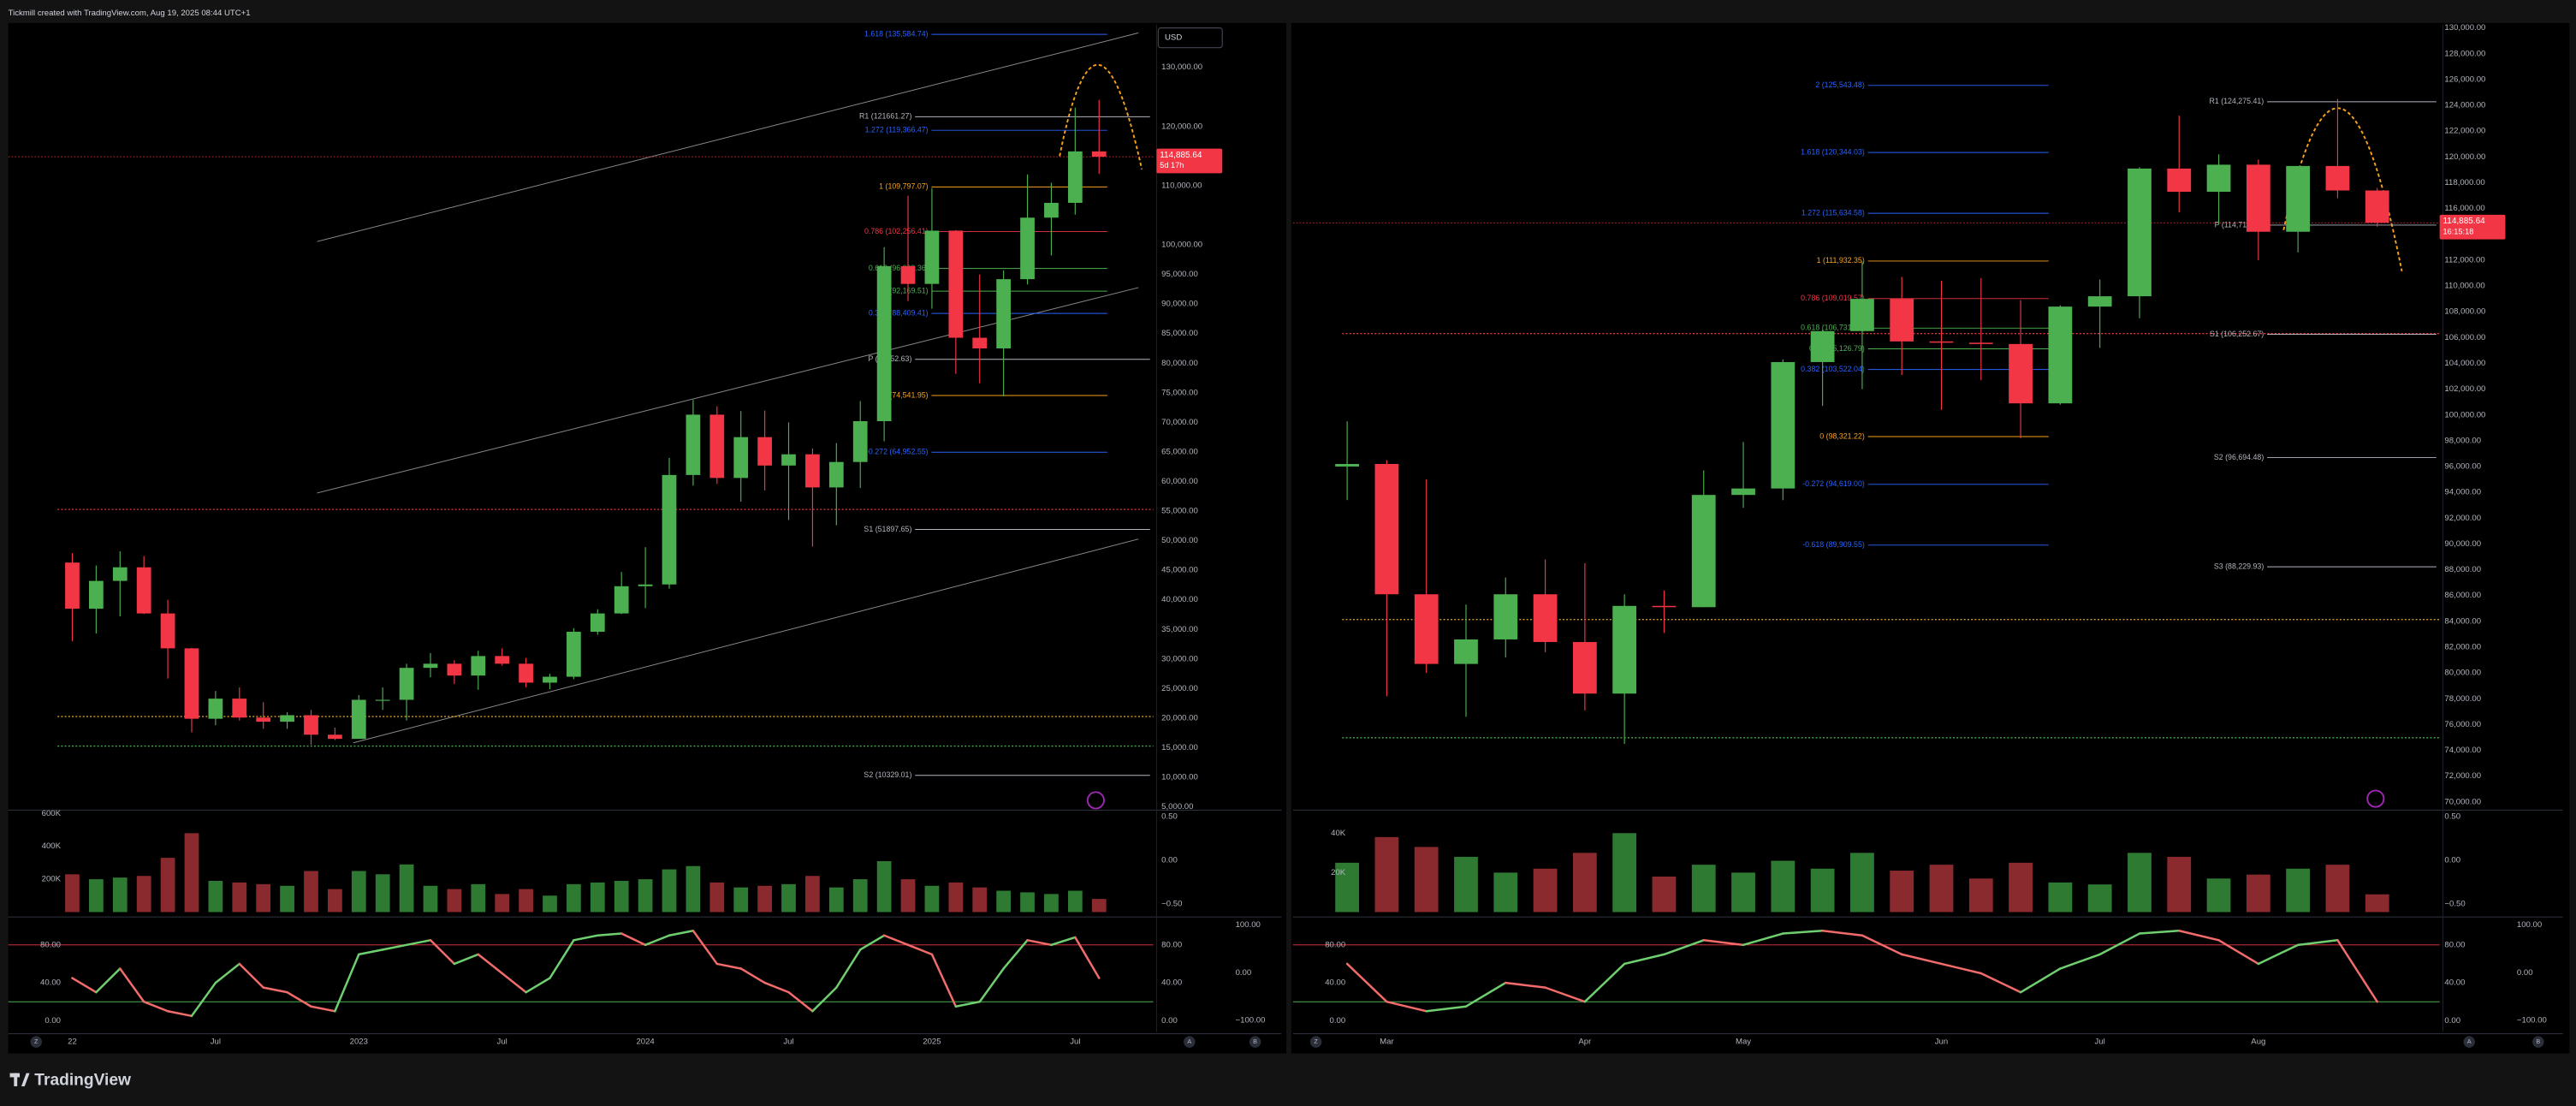  Describe the element at coordinates (2464, 221) in the screenshot. I see `last-price-label: 114,885.64` at that location.